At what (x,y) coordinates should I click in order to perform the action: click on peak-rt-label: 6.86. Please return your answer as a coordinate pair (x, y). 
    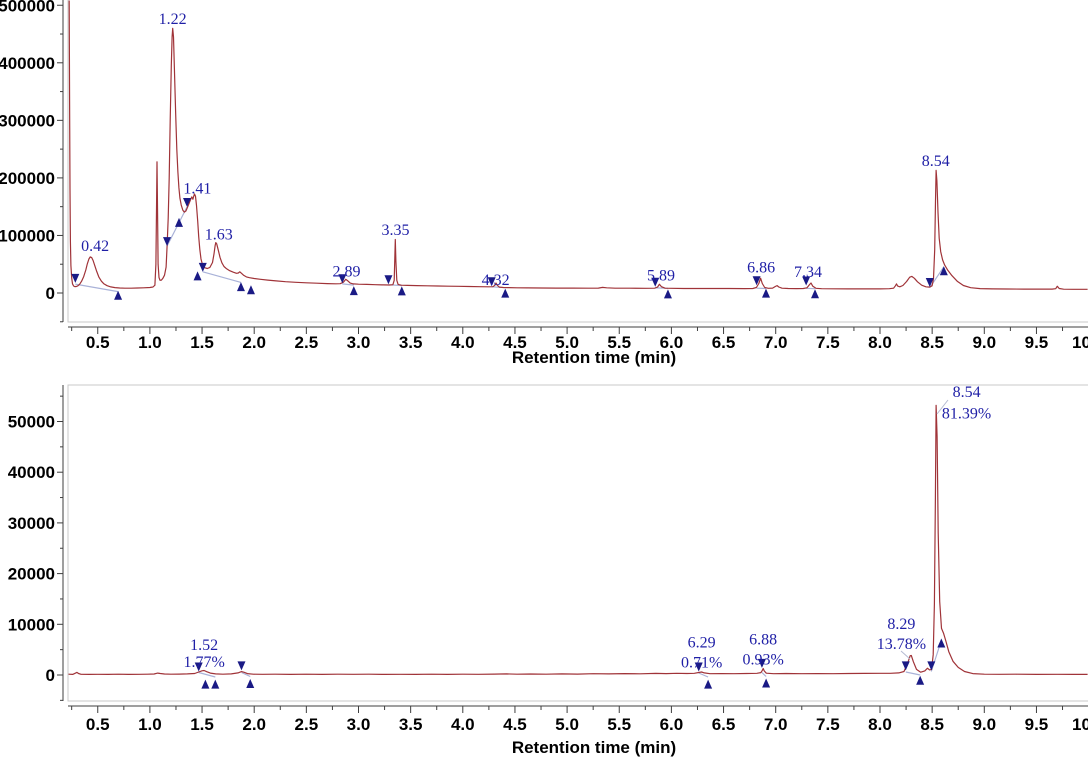
    Looking at the image, I should click on (761, 267).